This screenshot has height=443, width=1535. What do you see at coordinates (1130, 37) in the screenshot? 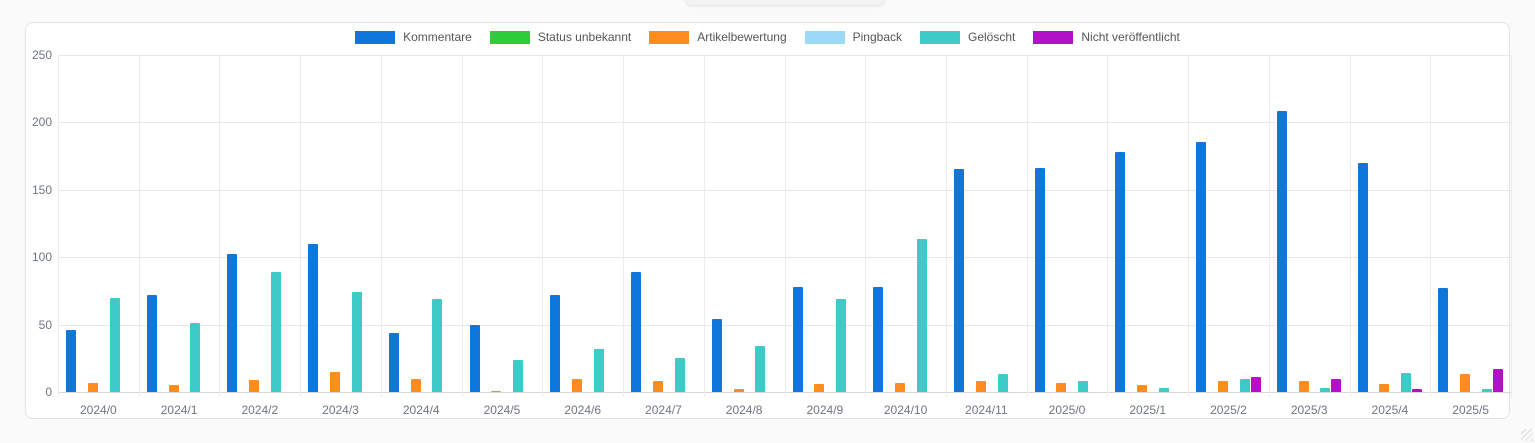
I see `legend-item-label: Nicht veröffentlicht` at bounding box center [1130, 37].